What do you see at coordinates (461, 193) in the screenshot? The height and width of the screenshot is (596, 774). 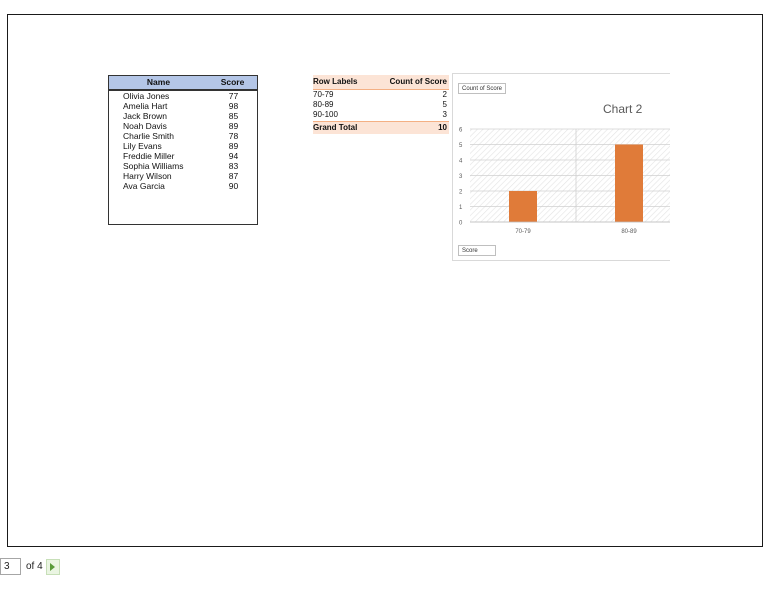 I see `y-tick-label: 2` at bounding box center [461, 193].